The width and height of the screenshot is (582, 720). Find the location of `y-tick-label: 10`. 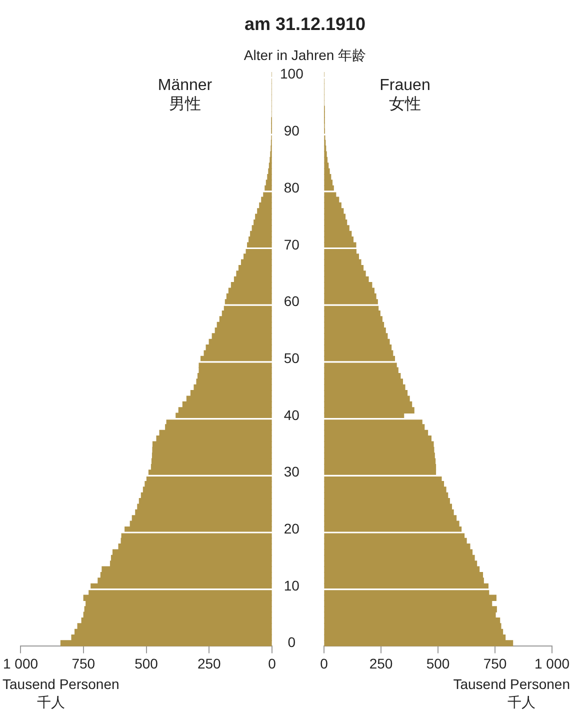

y-tick-label: 10 is located at coordinates (292, 585).